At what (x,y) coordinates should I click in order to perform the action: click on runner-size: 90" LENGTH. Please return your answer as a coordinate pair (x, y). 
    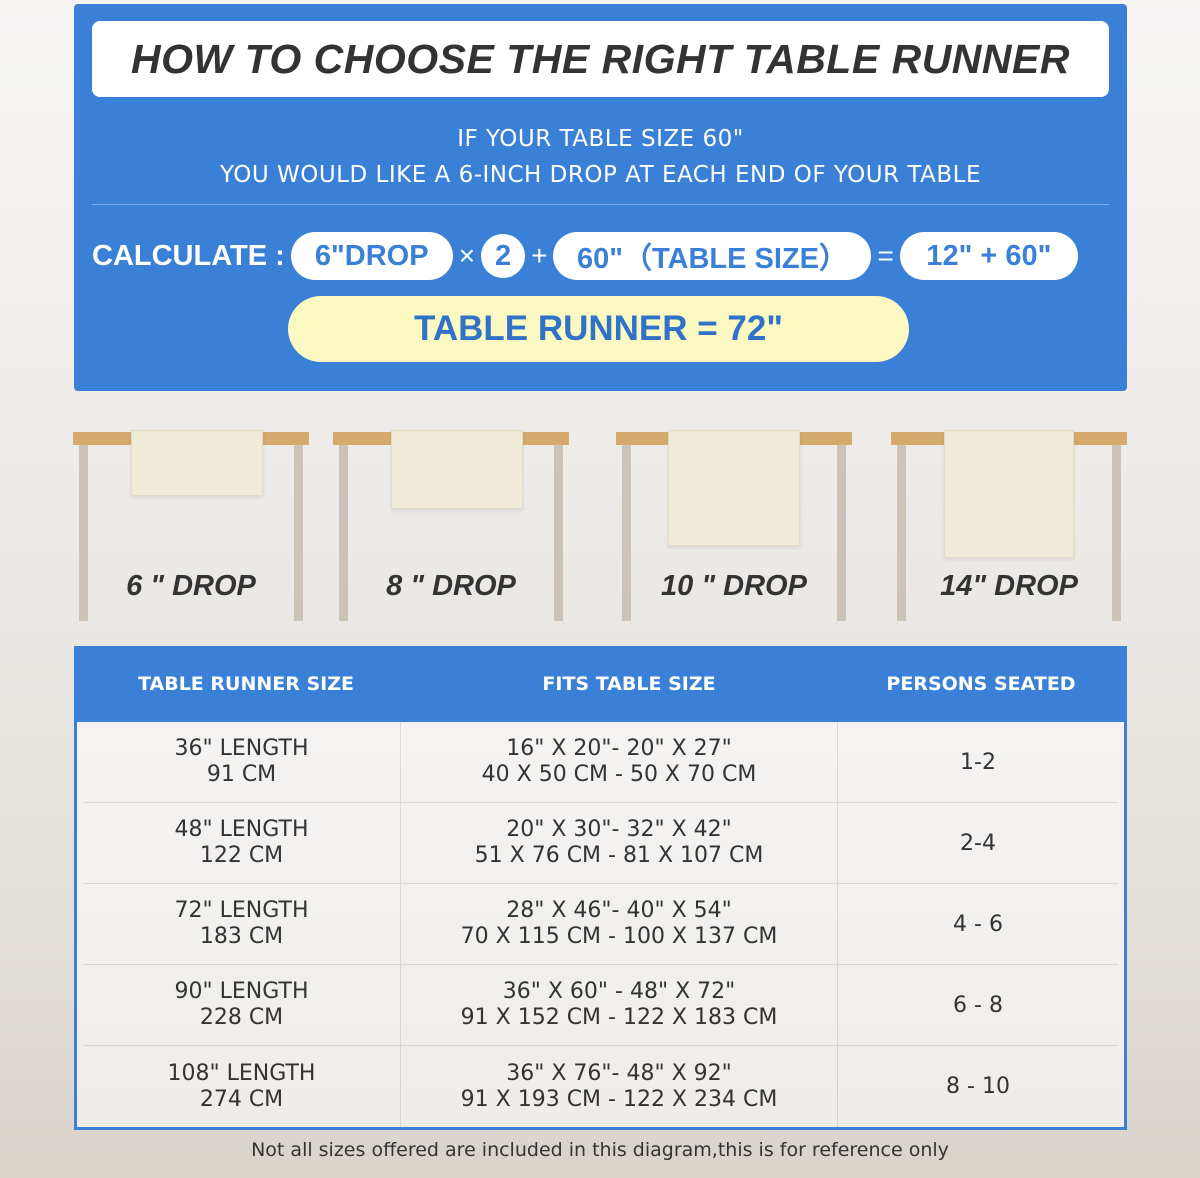
    Looking at the image, I should click on (241, 991).